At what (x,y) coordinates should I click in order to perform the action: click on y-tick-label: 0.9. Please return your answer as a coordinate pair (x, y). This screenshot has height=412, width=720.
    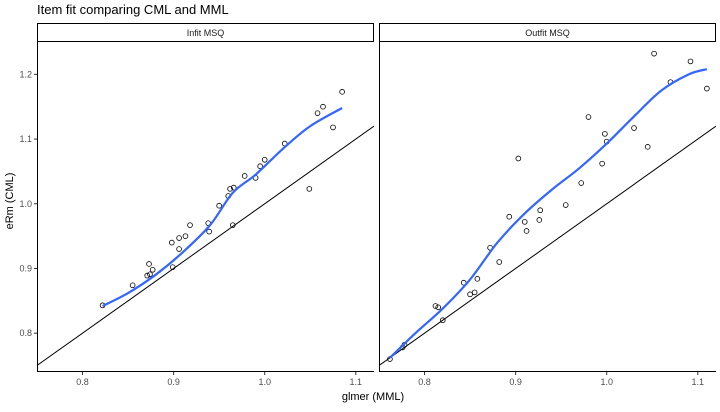
    Looking at the image, I should click on (25, 268).